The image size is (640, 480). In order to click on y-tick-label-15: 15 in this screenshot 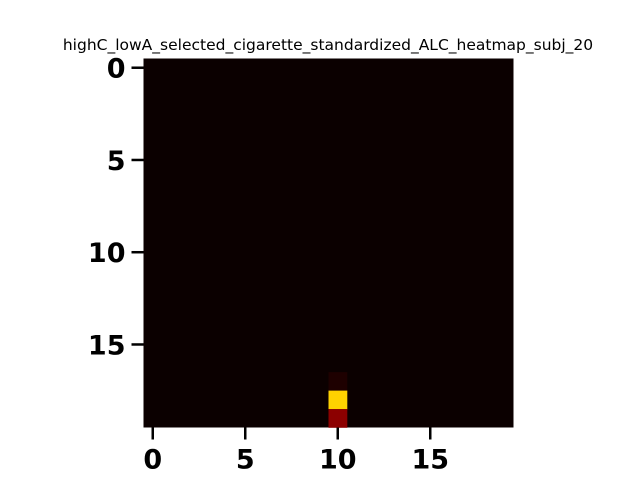, I will do `click(107, 345)`.